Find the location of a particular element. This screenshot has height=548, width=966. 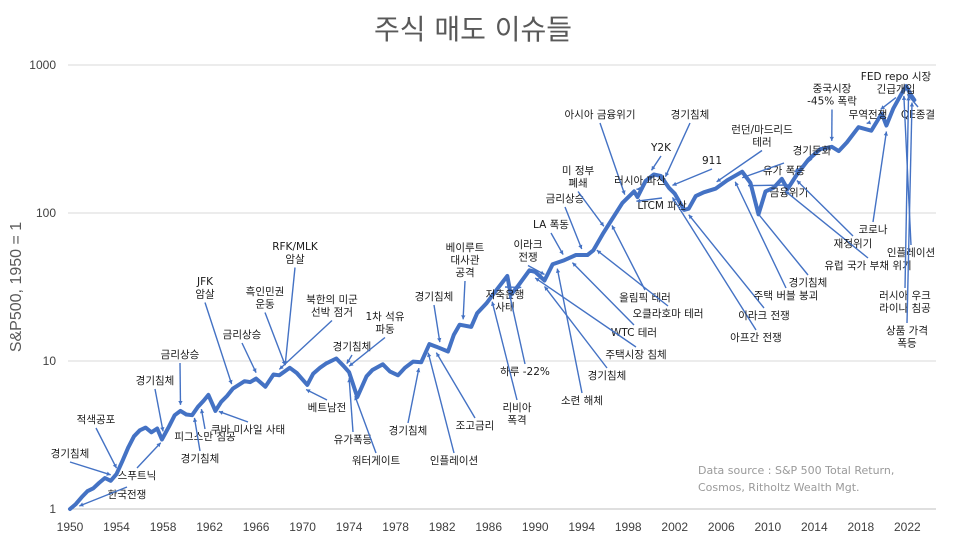

annotation: 상품 가격 폭등 is located at coordinates (907, 226).